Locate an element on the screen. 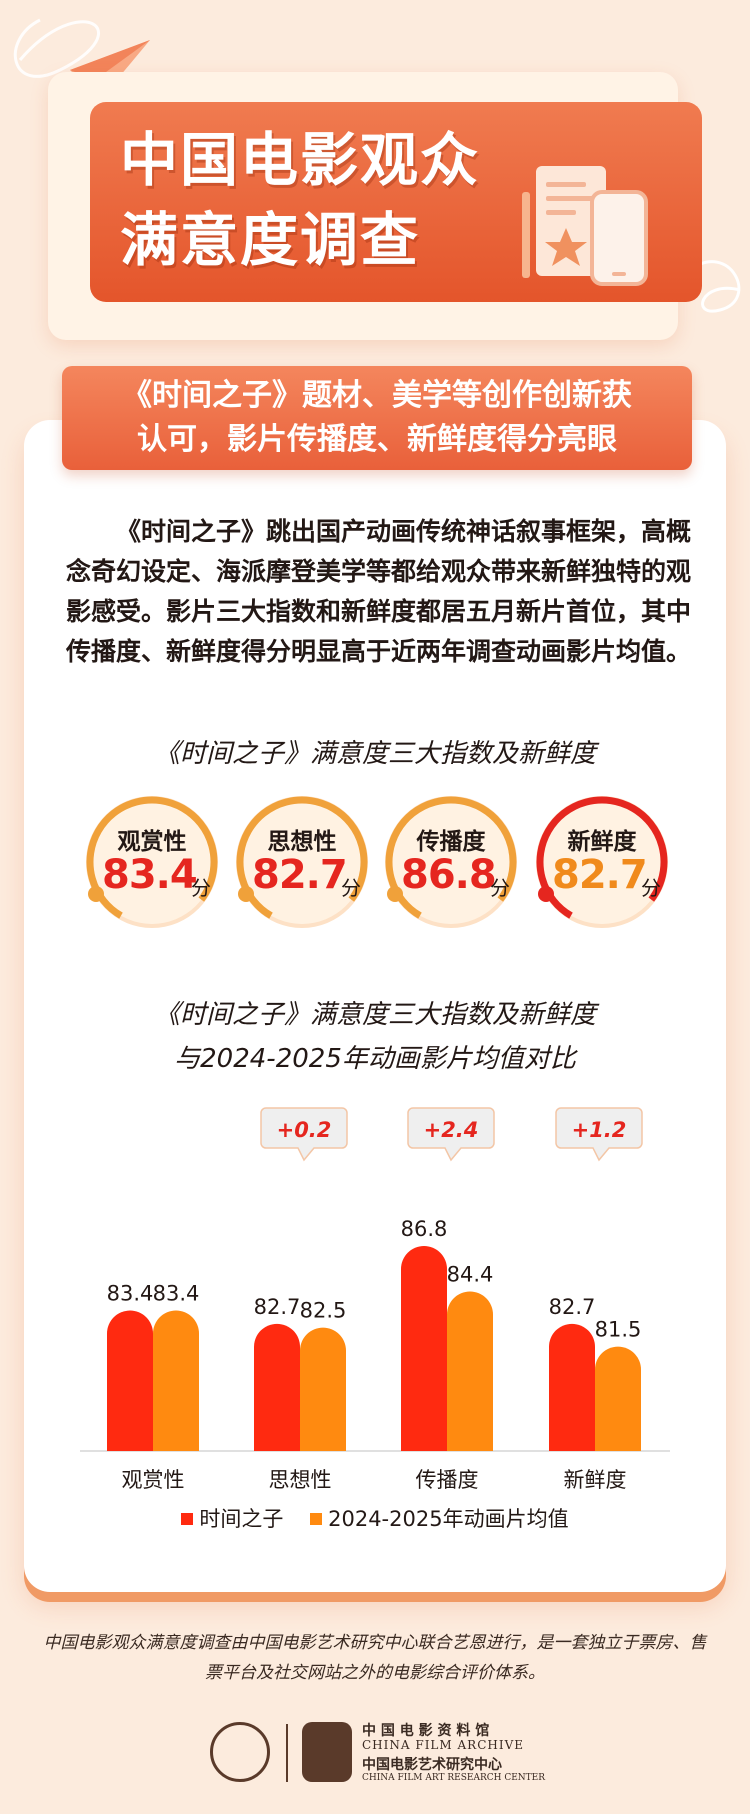 This screenshot has height=1814, width=750. legend-item-series-1: 时间之子 is located at coordinates (232, 1518).